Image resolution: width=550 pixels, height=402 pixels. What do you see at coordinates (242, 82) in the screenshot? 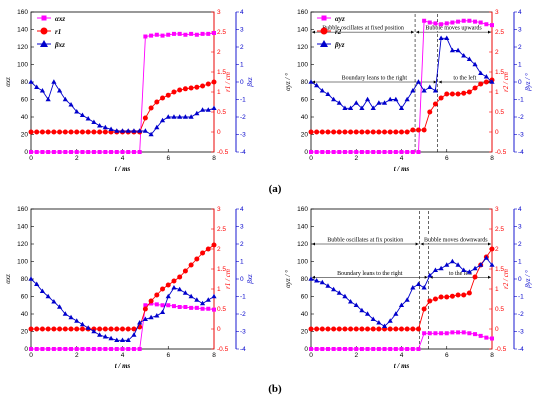
I see `r2-tick-label: 0` at bounding box center [242, 82].